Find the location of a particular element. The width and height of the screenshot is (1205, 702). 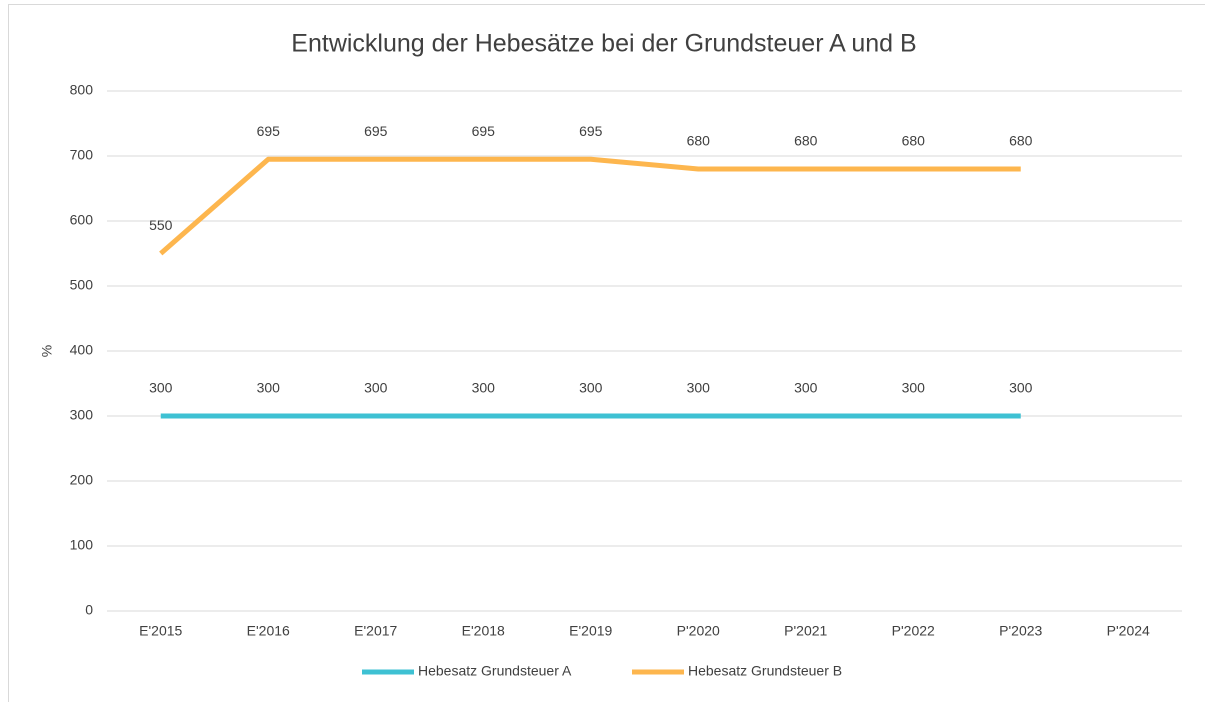

y-tick-label: 300 is located at coordinates (82, 415).